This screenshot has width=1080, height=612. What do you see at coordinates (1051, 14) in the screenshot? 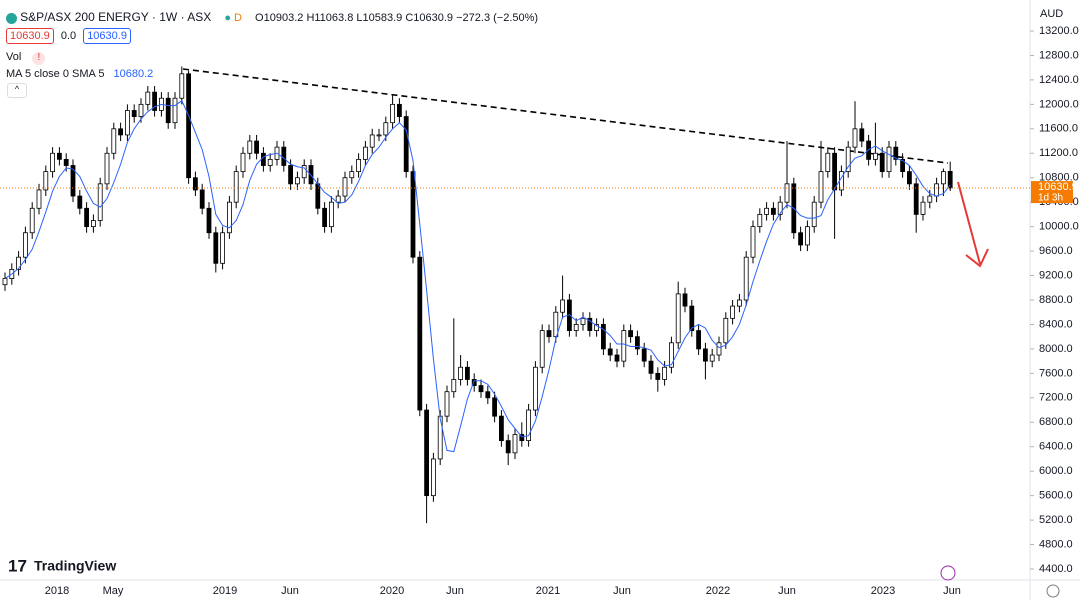
I see `currency: AUD` at bounding box center [1051, 14].